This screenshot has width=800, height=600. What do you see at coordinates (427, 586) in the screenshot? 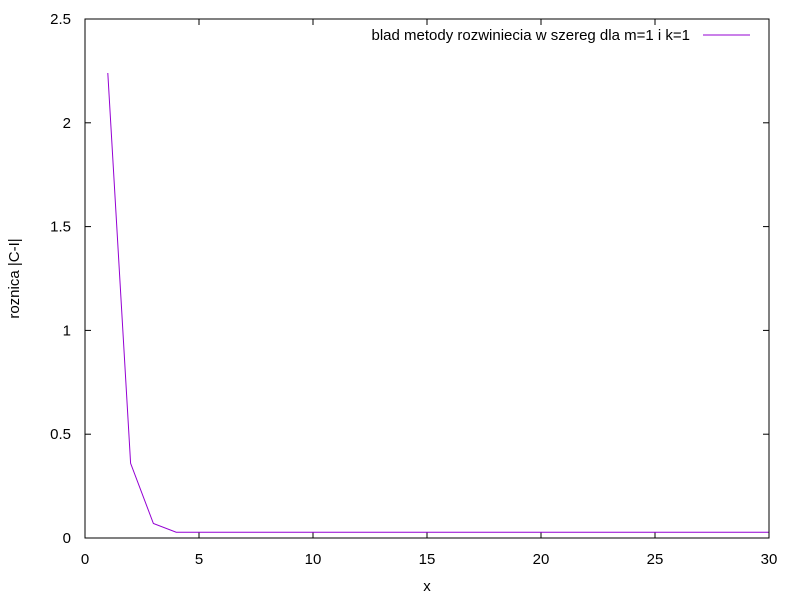
I see `x-axis-label: x` at bounding box center [427, 586].